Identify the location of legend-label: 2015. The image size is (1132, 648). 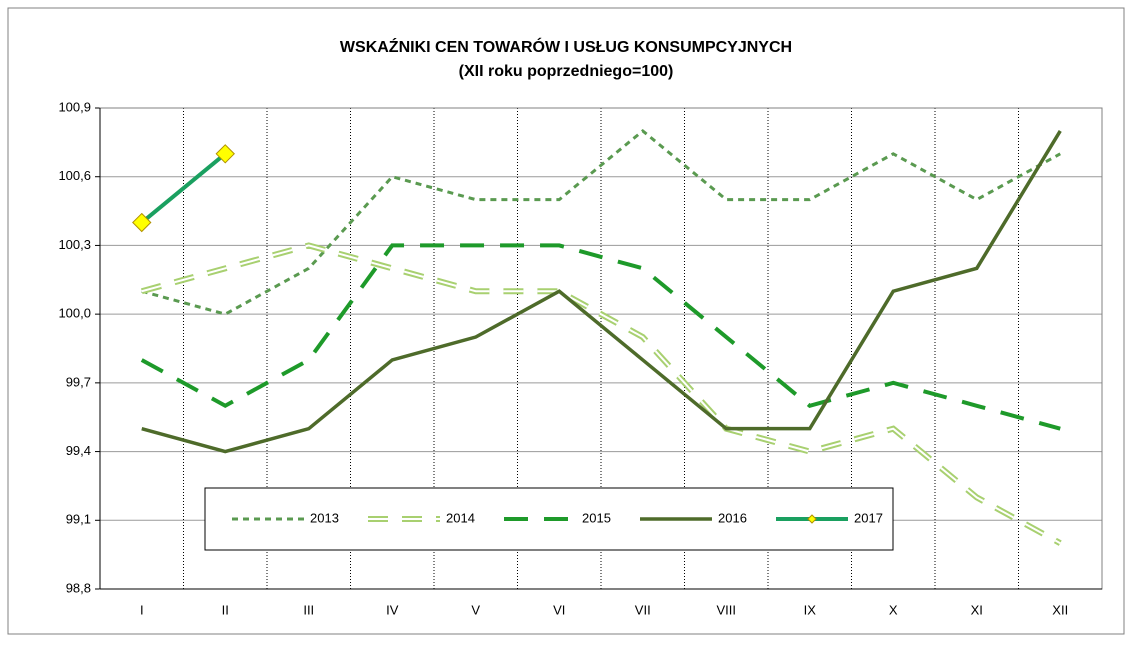
(596, 517).